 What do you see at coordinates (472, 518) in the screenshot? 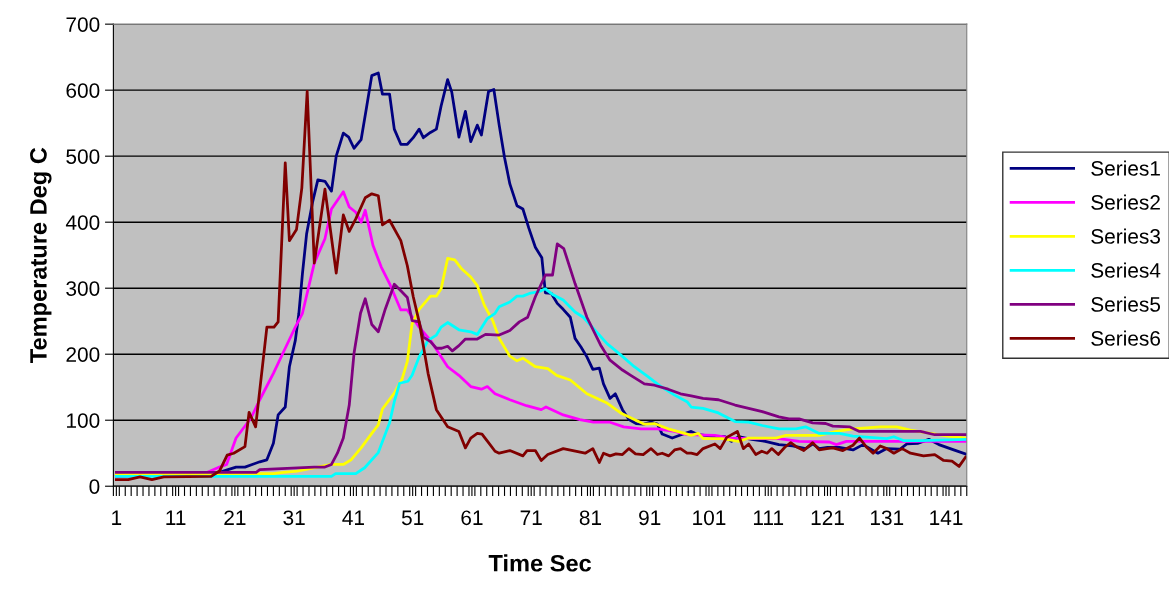
I see `x-tick-label: 61` at bounding box center [472, 518].